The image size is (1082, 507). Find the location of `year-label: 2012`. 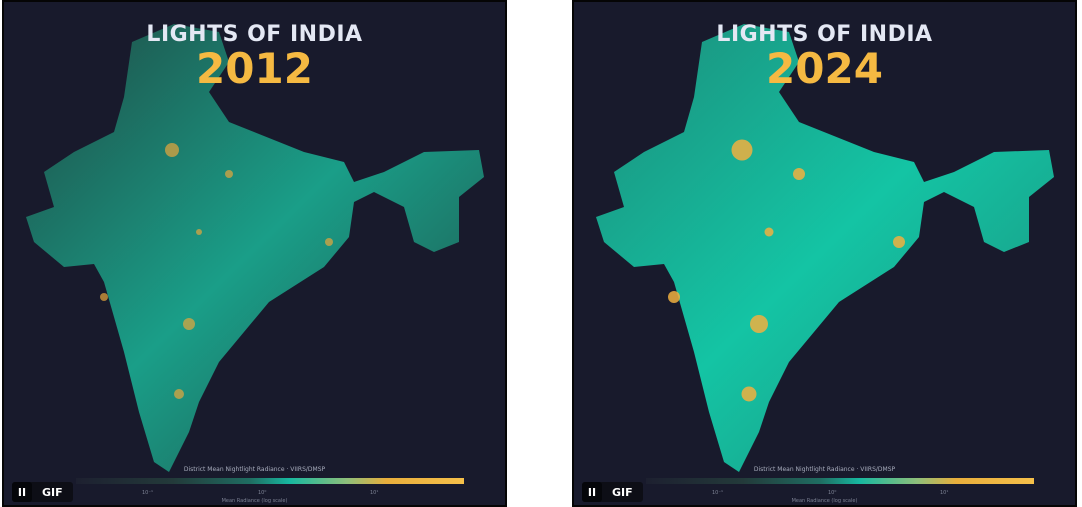

year-label: 2012 is located at coordinates (254, 68).